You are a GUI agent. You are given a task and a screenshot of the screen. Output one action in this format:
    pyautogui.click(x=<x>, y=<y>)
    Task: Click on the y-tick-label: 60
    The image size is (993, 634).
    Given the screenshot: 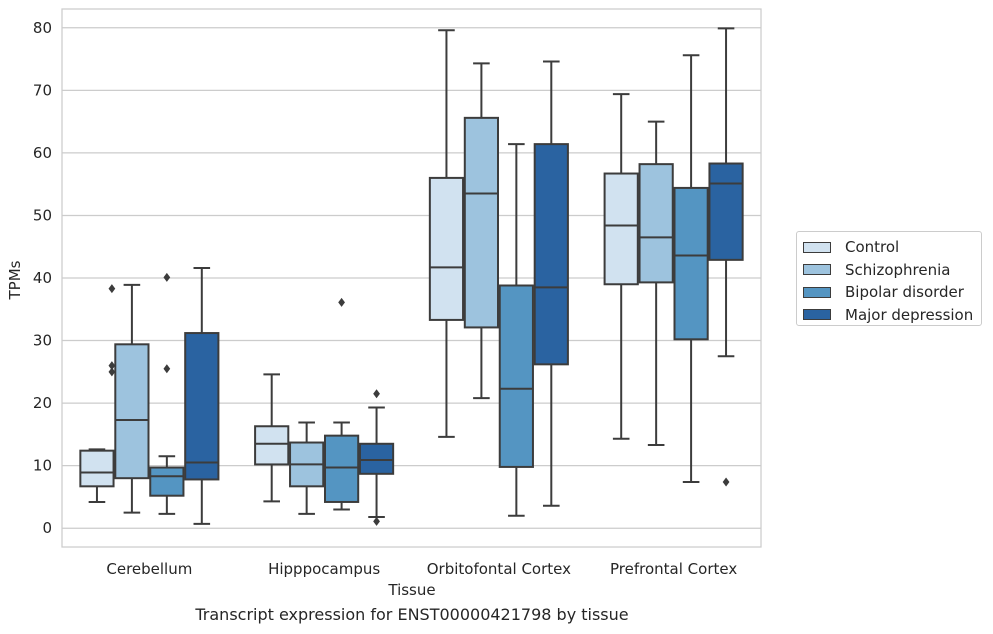 What is the action you would take?
    pyautogui.click(x=42, y=153)
    